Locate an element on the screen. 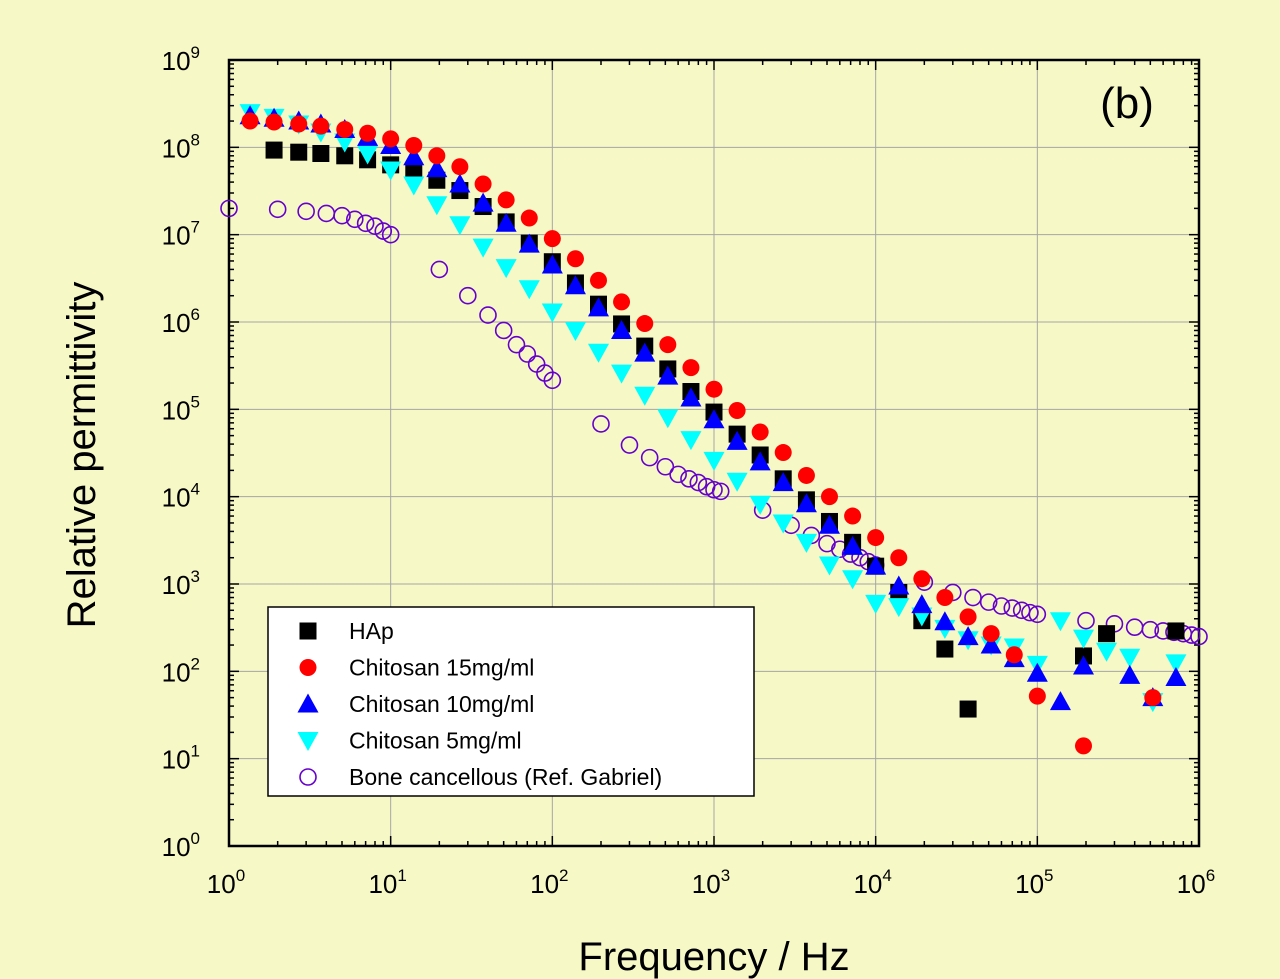  x-axis-title: Frequency / Hz is located at coordinates (713, 957).